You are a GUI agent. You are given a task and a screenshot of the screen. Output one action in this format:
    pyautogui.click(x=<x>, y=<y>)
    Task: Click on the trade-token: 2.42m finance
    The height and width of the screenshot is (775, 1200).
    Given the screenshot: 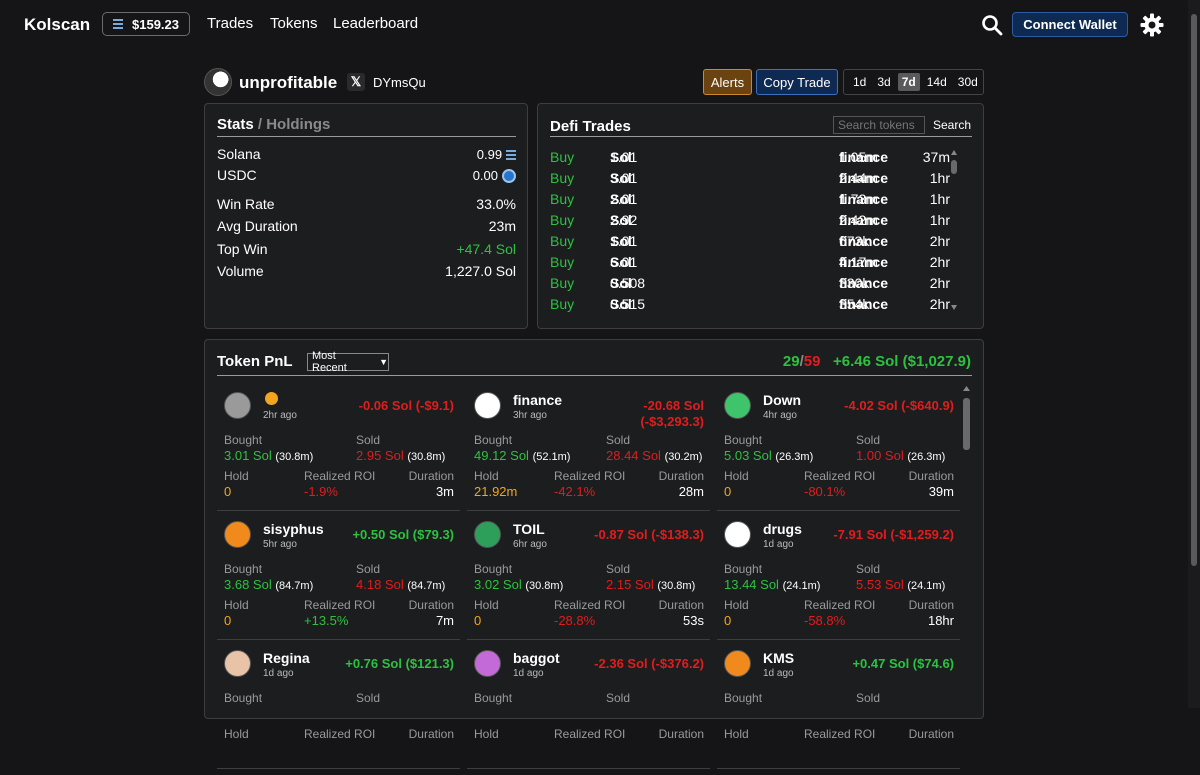 What is the action you would take?
    pyautogui.click(x=863, y=220)
    